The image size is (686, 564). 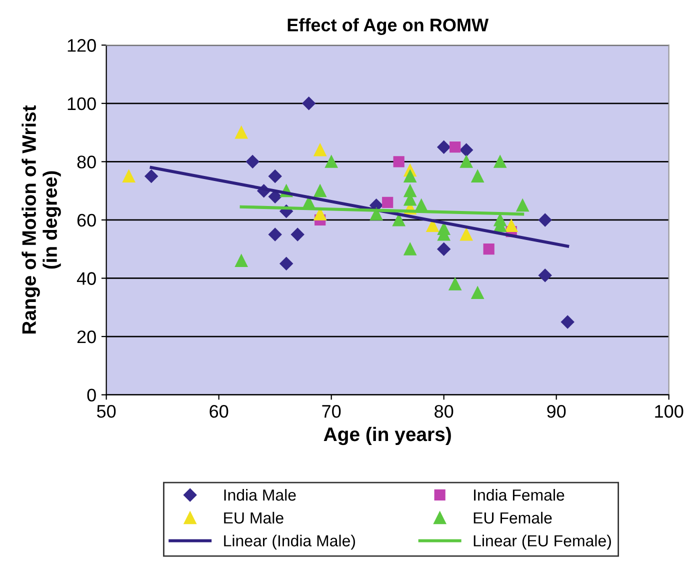 What do you see at coordinates (41, 219) in the screenshot?
I see `y-axis-title: Range of Motion of Wrist (in degree)` at bounding box center [41, 219].